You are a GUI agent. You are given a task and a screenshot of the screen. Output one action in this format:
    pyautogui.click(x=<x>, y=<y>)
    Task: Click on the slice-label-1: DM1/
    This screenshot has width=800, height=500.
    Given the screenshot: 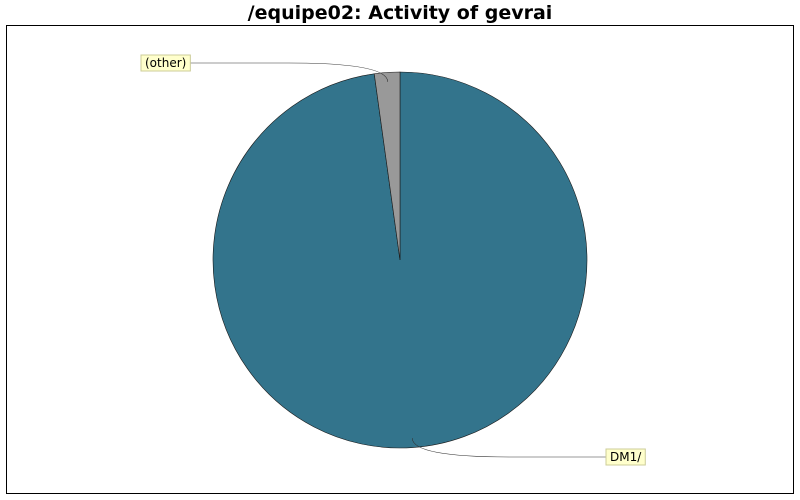 What is the action you would take?
    pyautogui.click(x=626, y=457)
    